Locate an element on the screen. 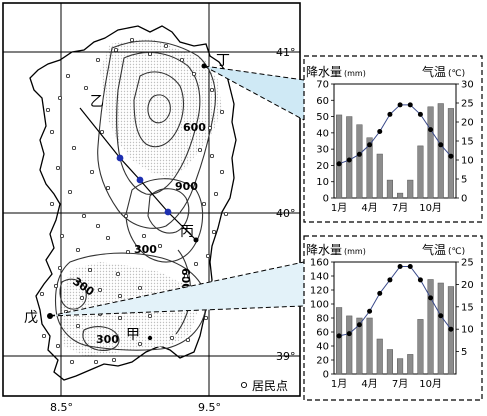 Image resolution: width=487 pixels, height=416 pixels. right-tick-label: 10 is located at coordinates (467, 330).